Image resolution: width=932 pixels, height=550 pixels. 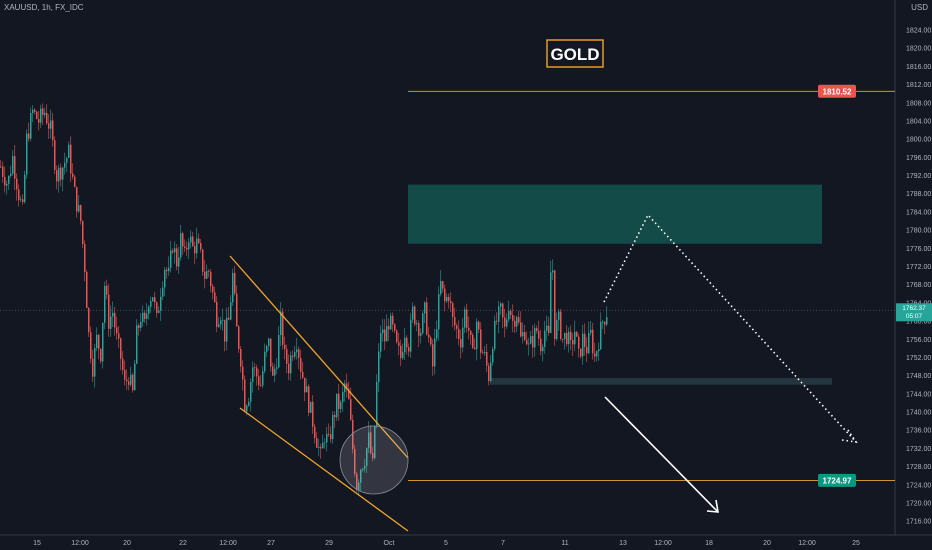 I want to click on bar-countdown-label: 05:07, so click(x=914, y=316).